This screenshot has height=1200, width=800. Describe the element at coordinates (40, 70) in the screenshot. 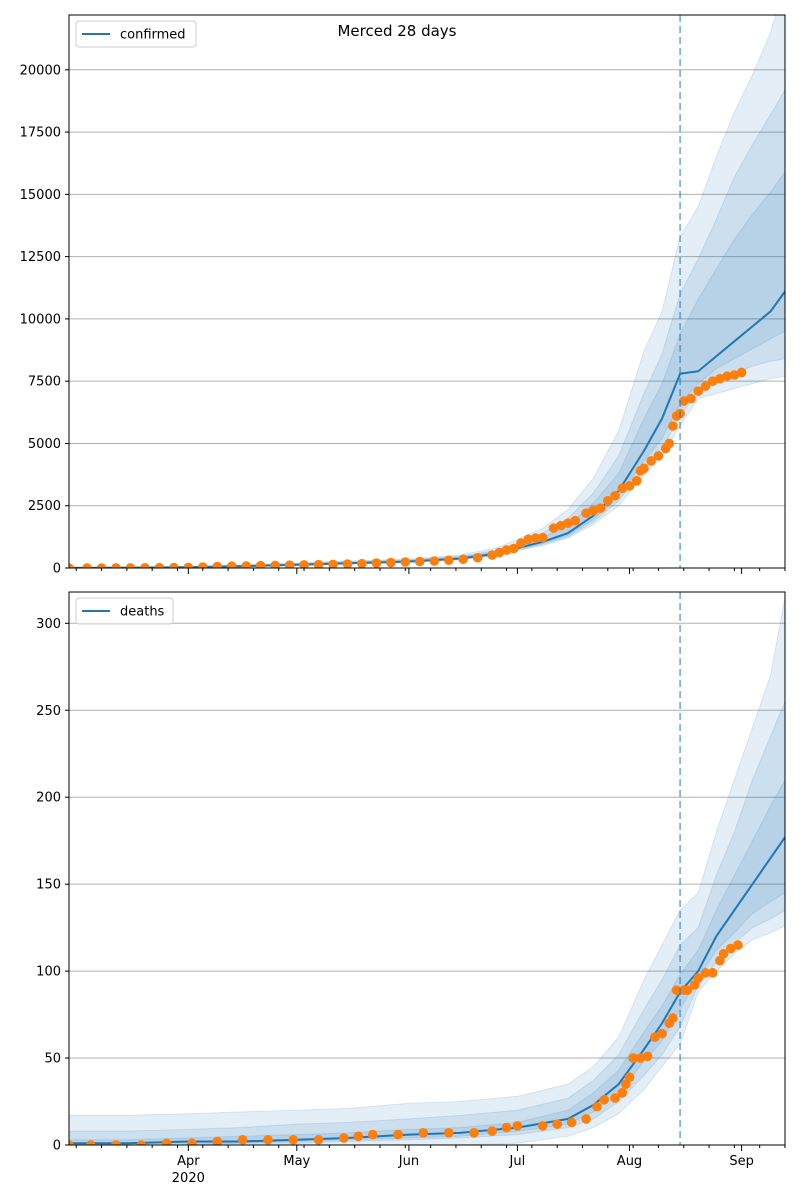

I see `y-tick-label: 20000` at that location.